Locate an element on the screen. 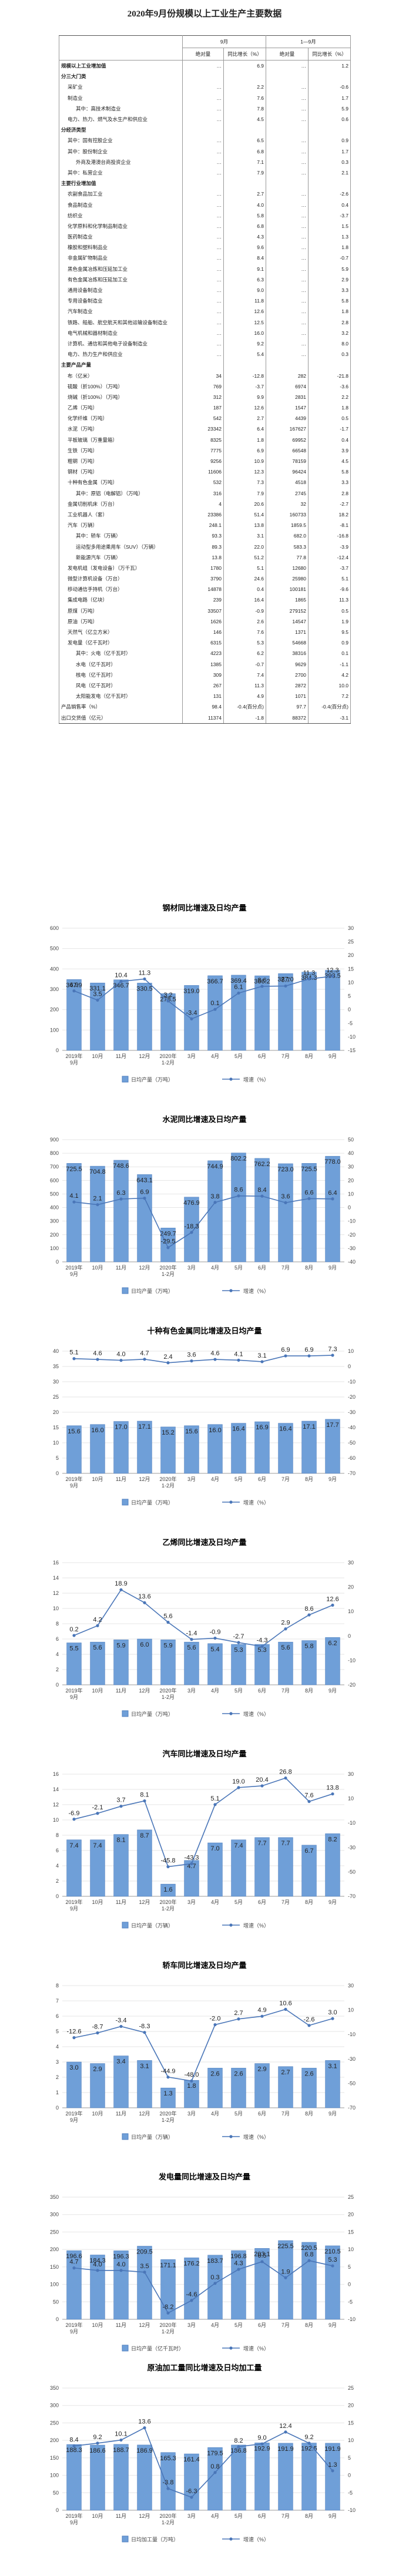 This screenshot has width=409, height=2576. table-row: 生铁（万吨） 7775 6.9 66548 3.9 is located at coordinates (205, 450).